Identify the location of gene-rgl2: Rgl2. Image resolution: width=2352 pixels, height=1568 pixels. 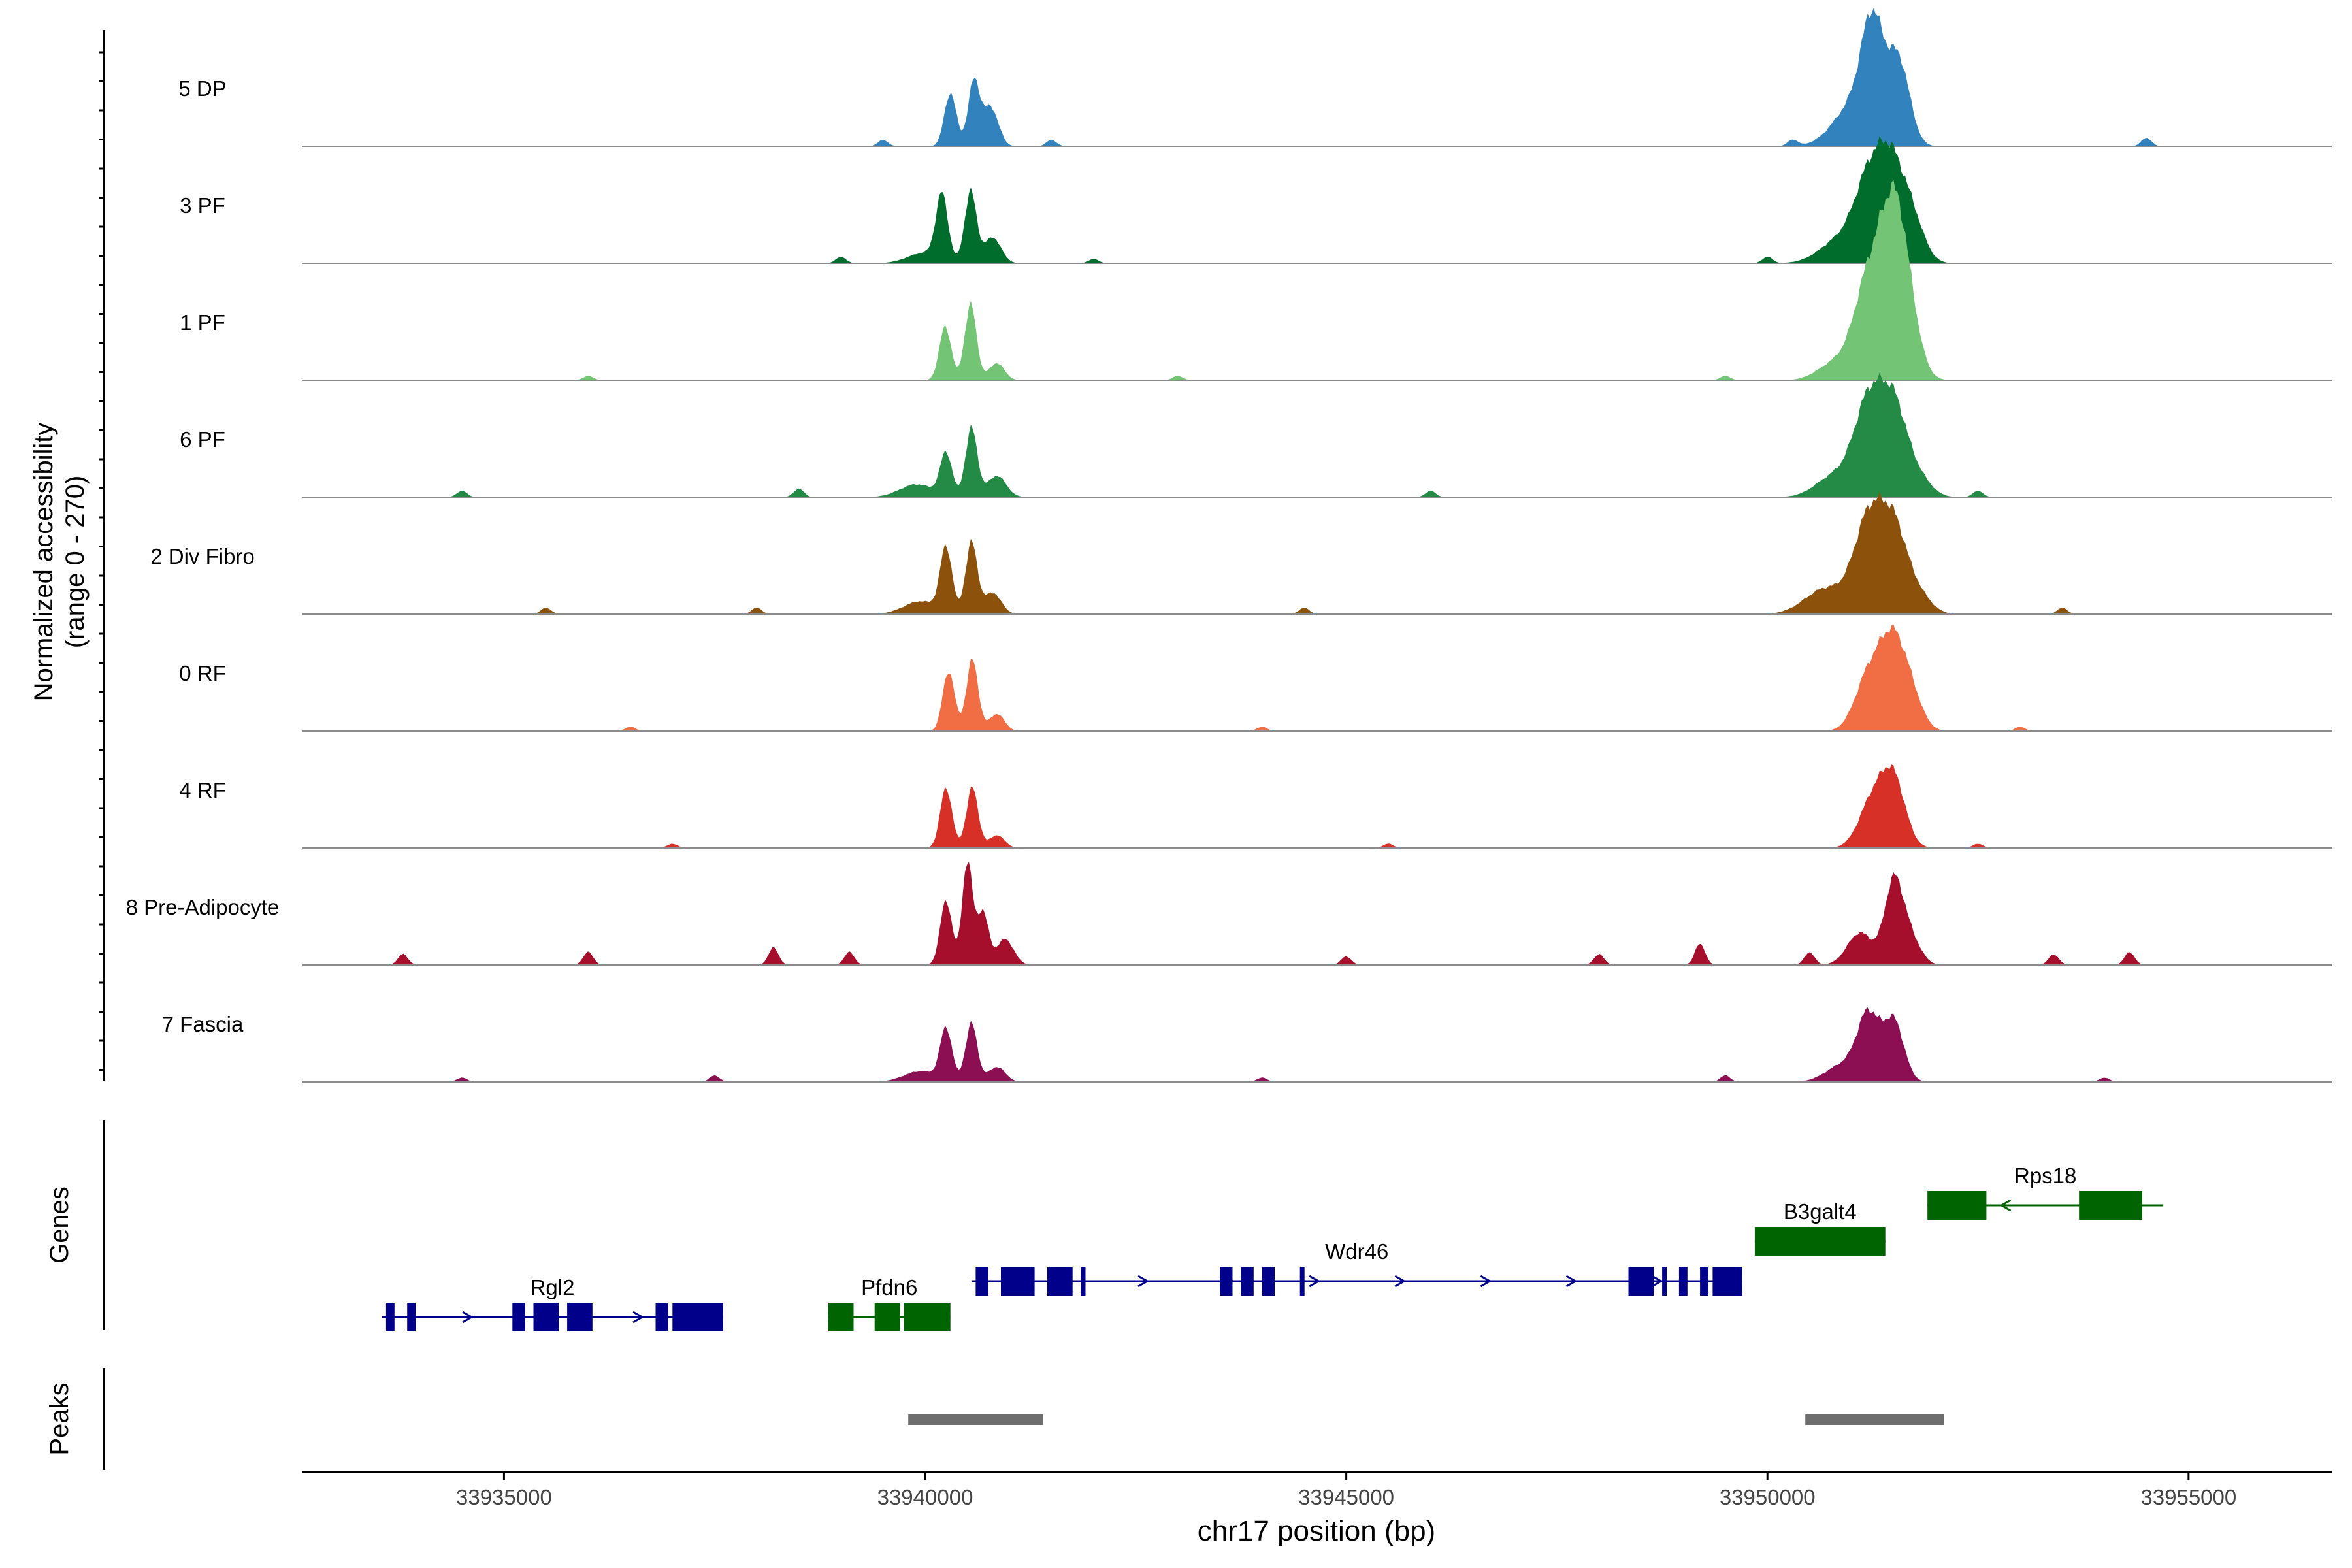
(552, 1303).